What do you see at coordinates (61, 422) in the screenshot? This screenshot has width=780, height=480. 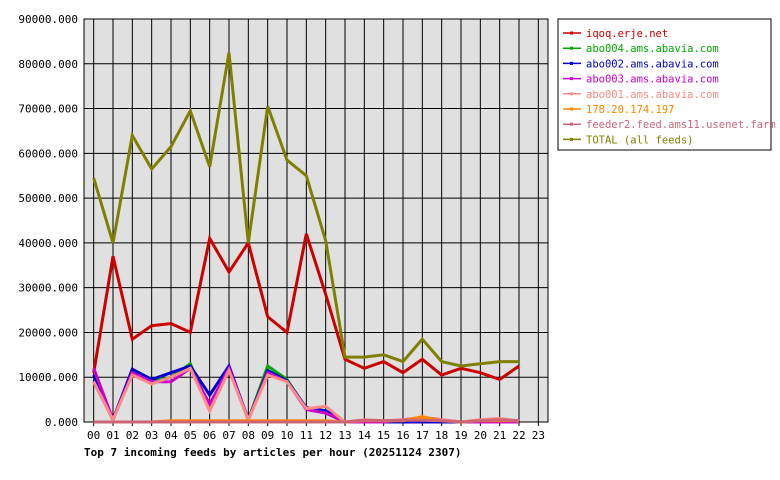 I see `y-tick-label: 0.000` at bounding box center [61, 422].